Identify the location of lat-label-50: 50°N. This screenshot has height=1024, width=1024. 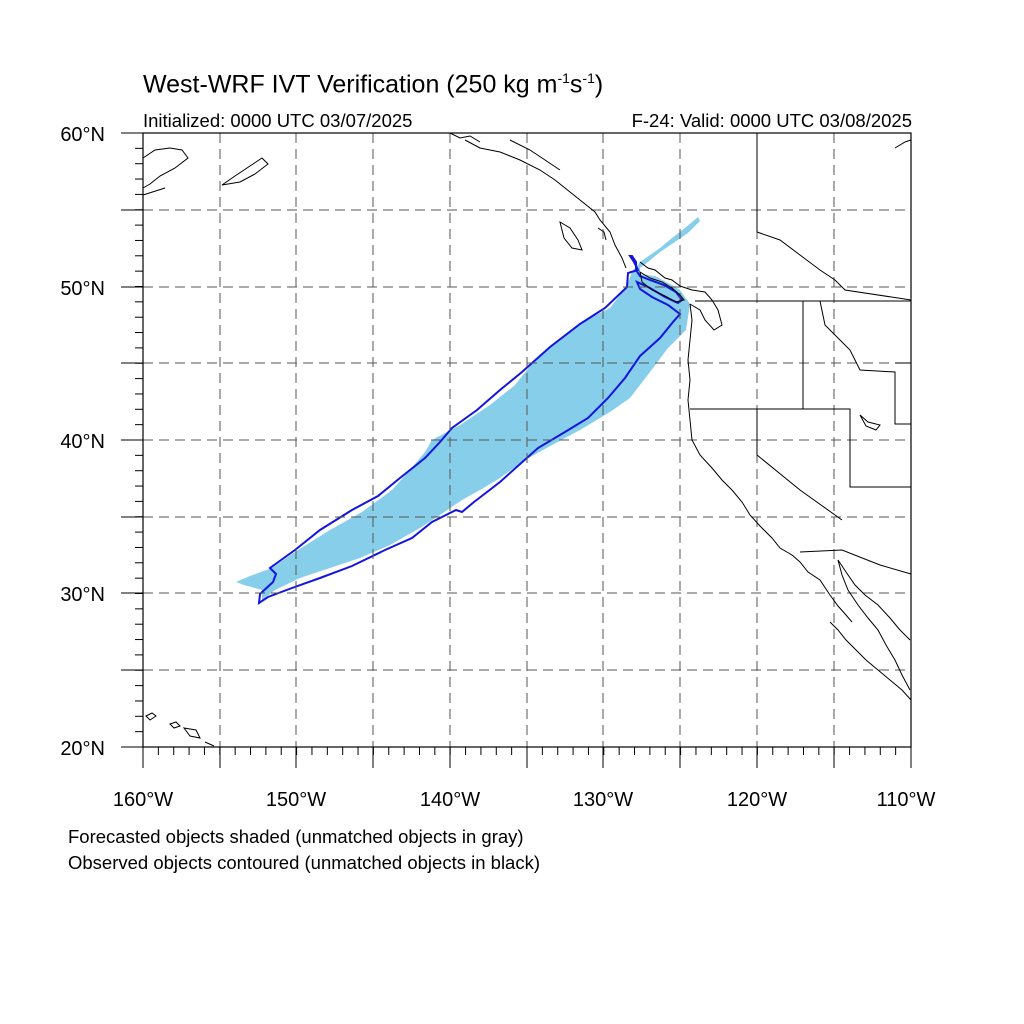
(82, 289).